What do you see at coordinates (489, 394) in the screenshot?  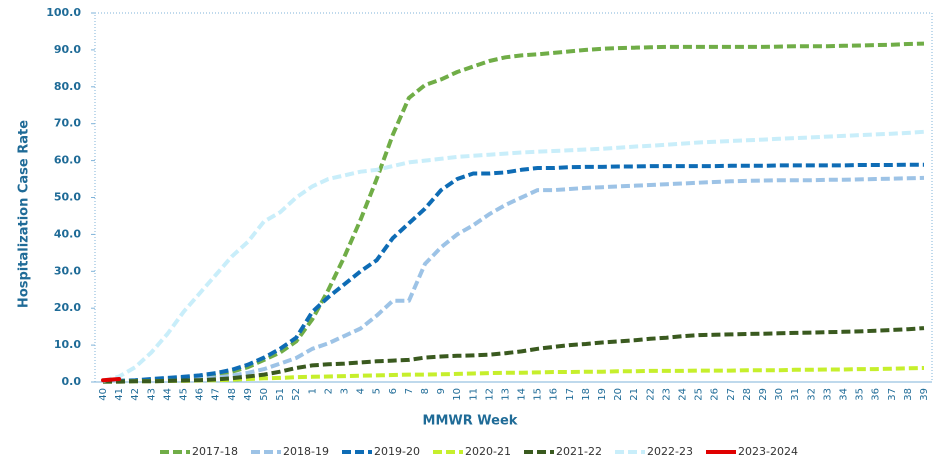 I see `x-tick-label: 12` at bounding box center [489, 394].